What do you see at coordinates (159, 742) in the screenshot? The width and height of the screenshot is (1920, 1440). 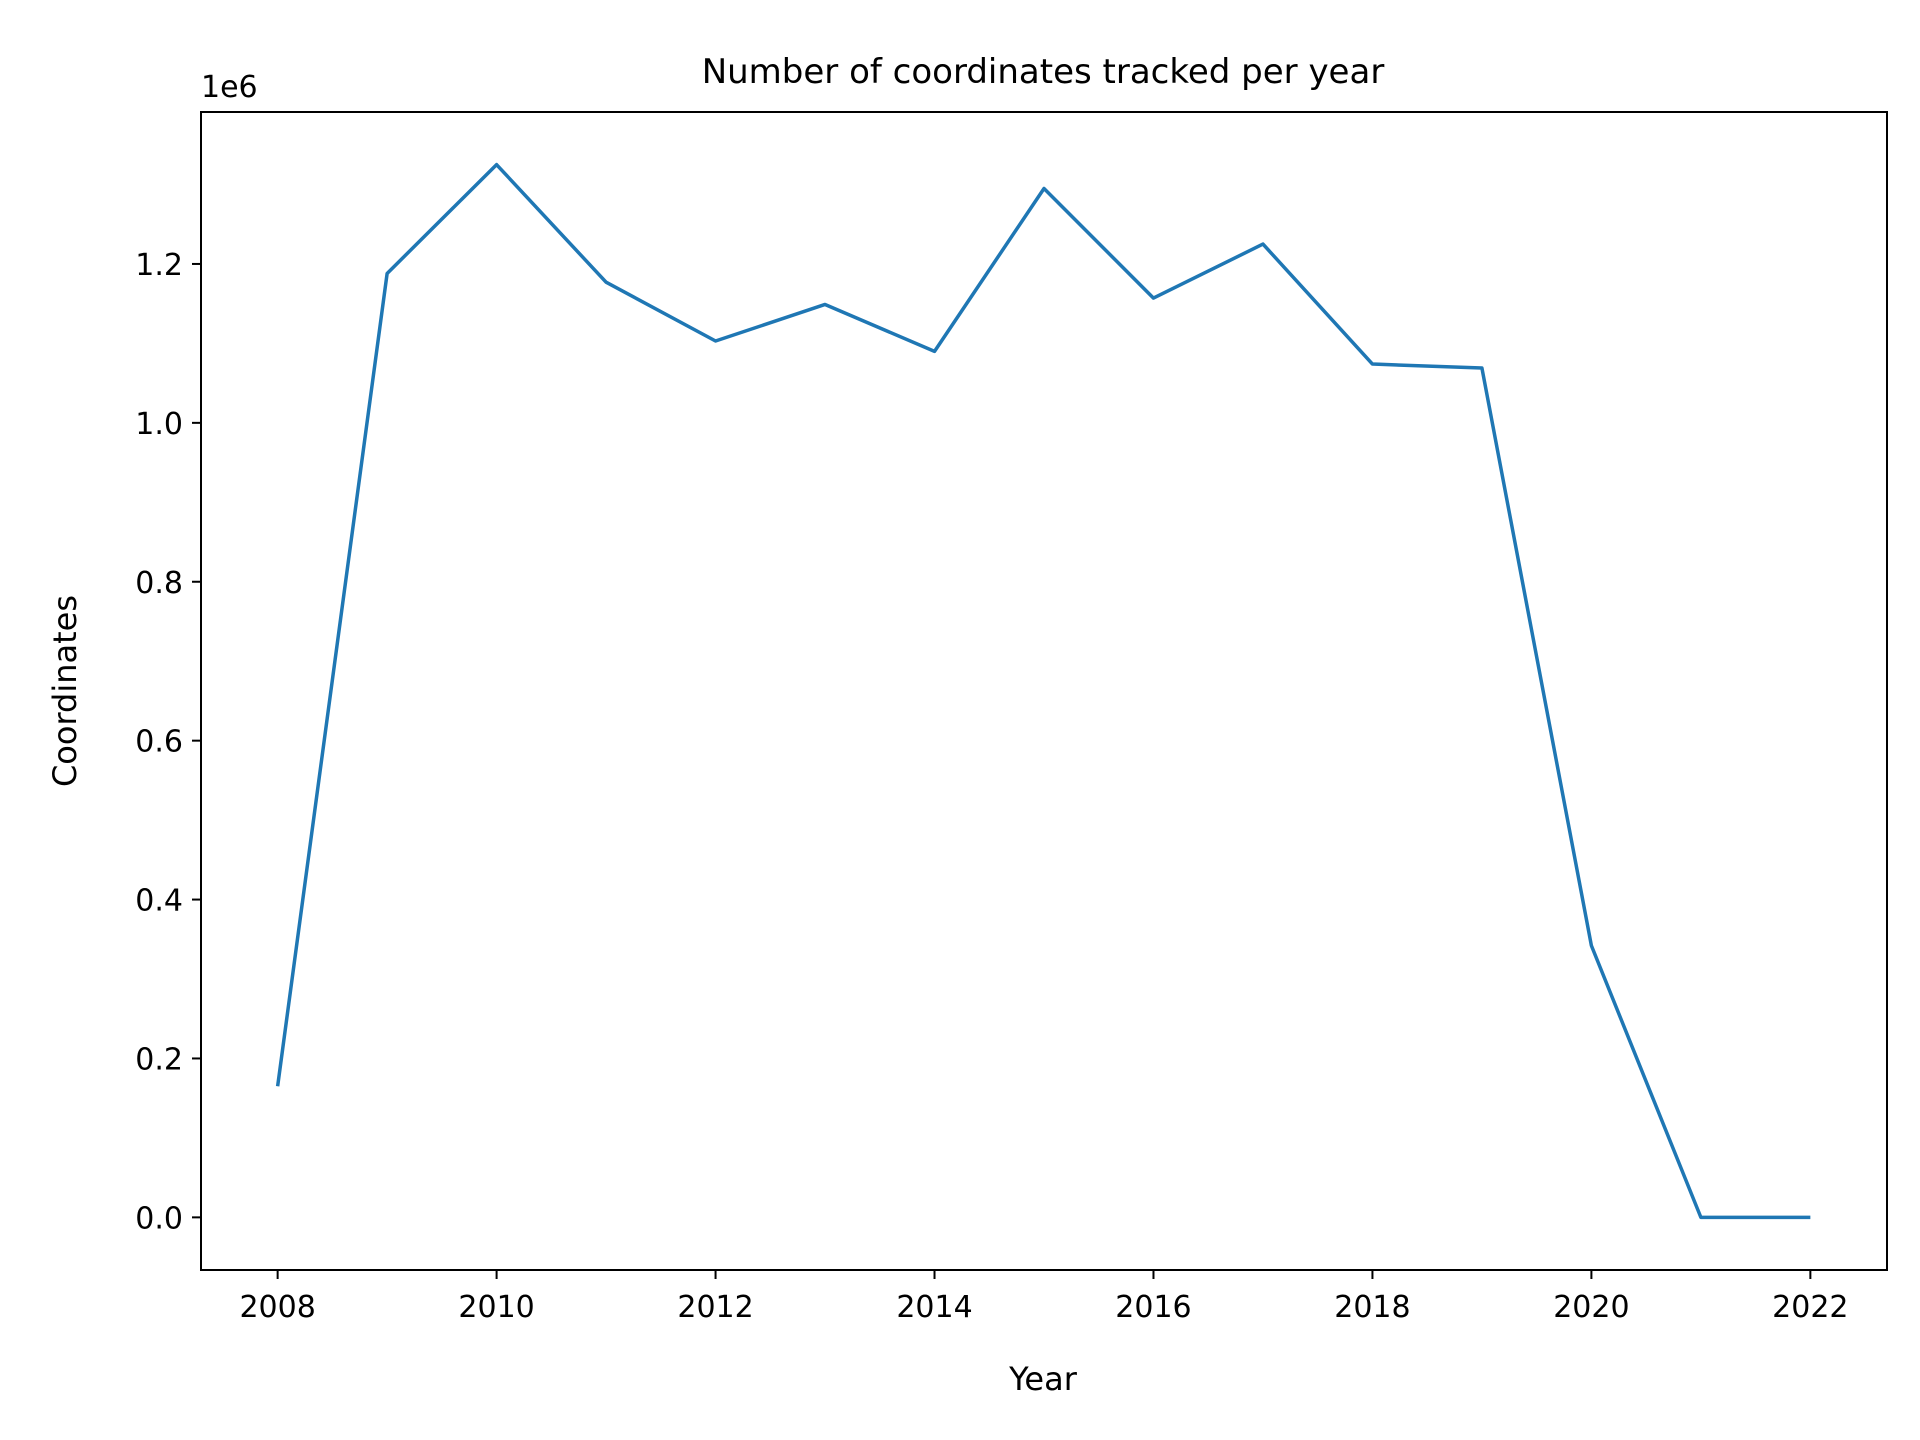 I see `y-tick-label: 0.6` at bounding box center [159, 742].